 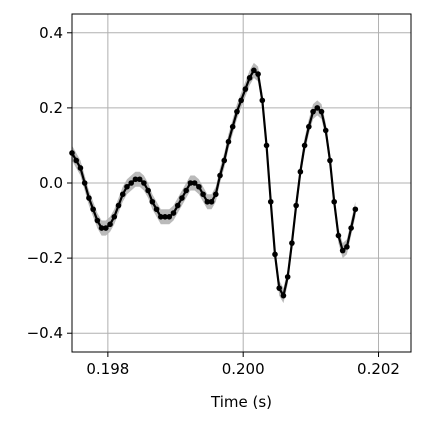 What do you see at coordinates (243, 369) in the screenshot?
I see `x-tick-label: 0.200` at bounding box center [243, 369].